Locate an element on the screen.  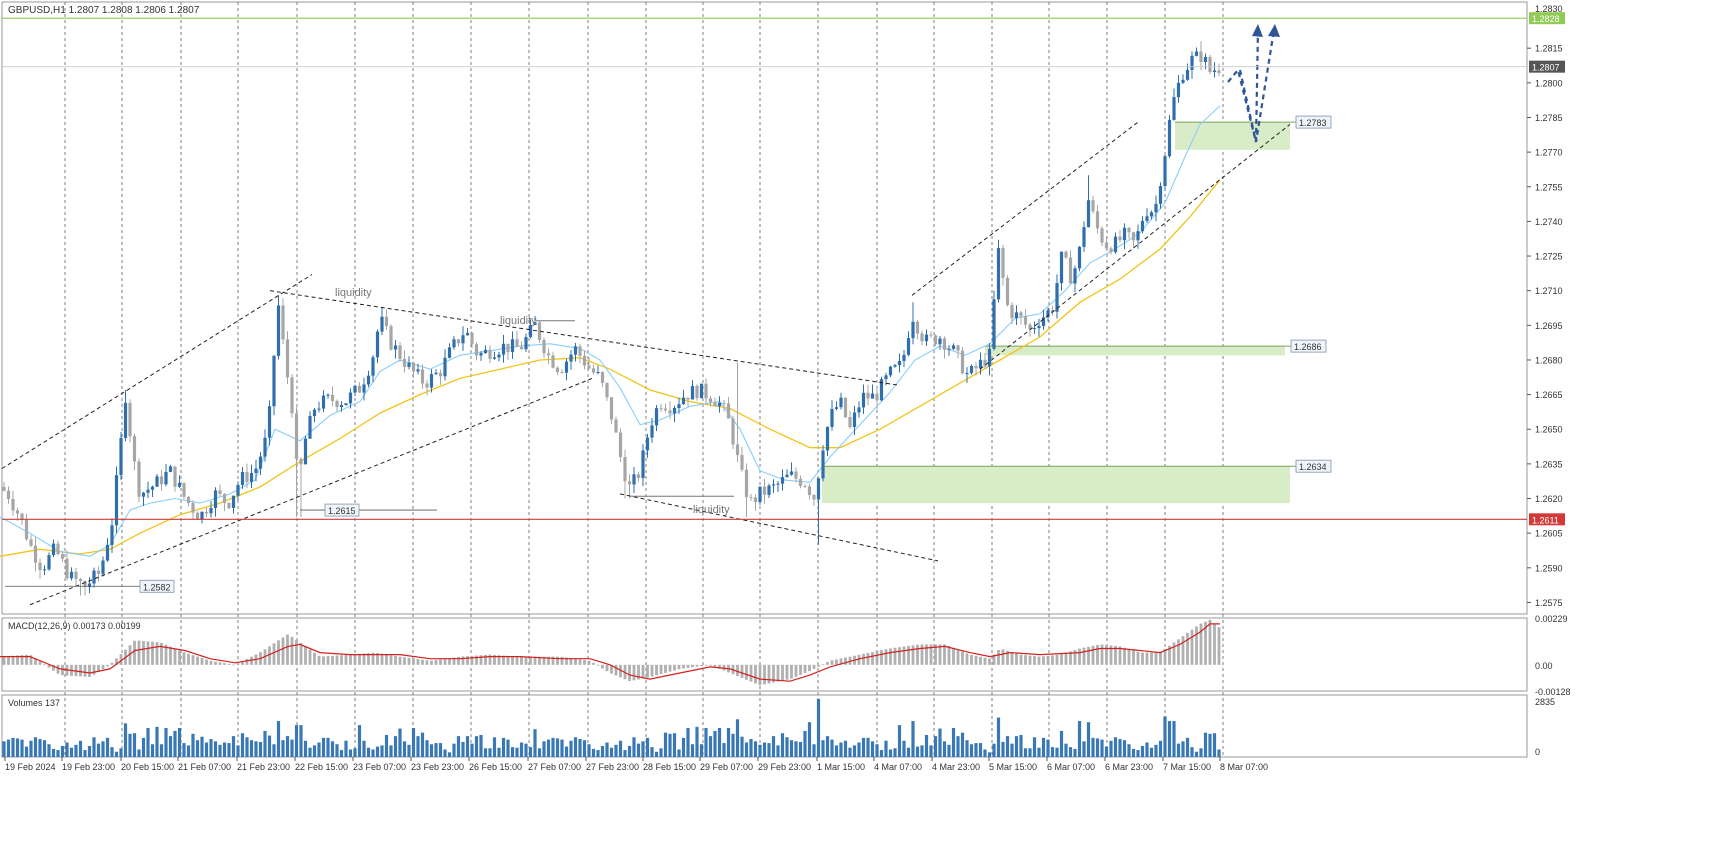
zones: 1.2783 1.2686 1.2634 is located at coordinates (1077, 309).